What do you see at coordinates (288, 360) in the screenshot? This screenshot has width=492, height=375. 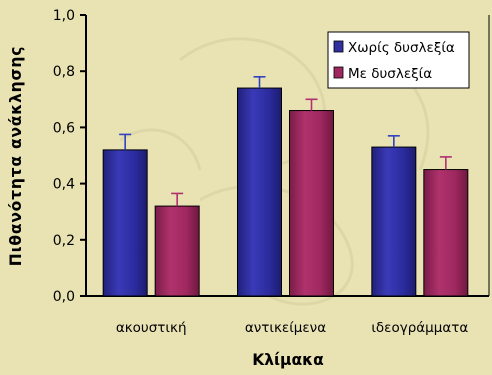 I see `x-axis-title: Κλίμακα` at bounding box center [288, 360].